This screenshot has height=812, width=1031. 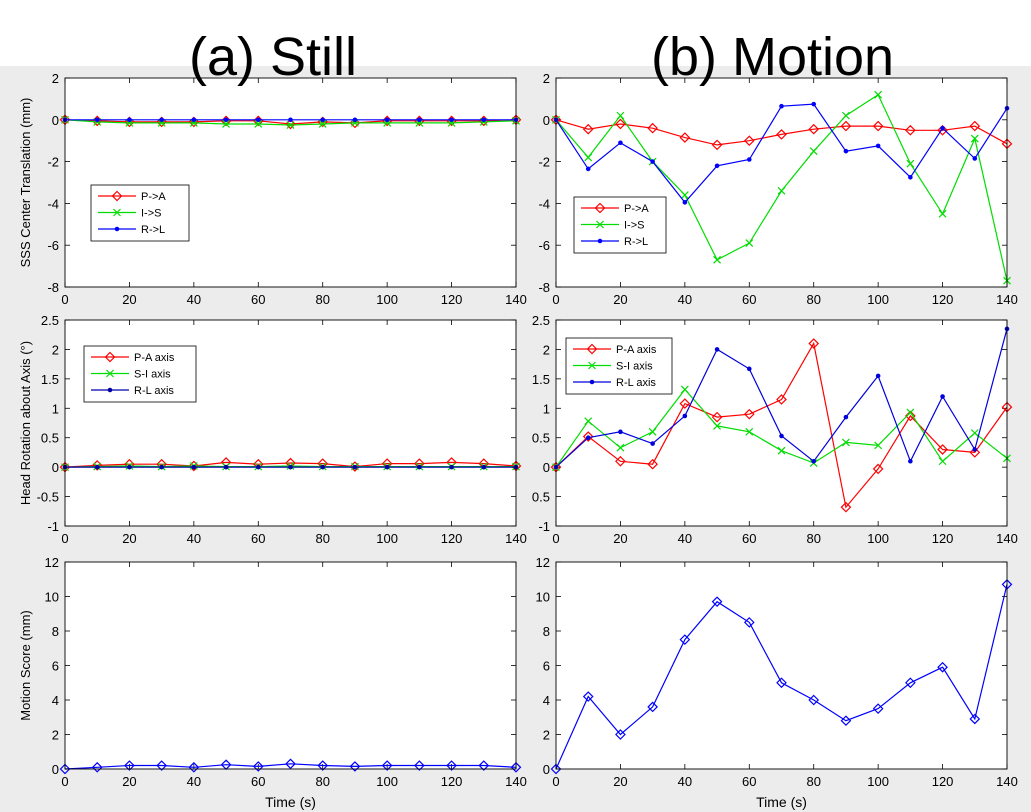 What do you see at coordinates (55, 631) in the screenshot?
I see `y-tick-label: 8` at bounding box center [55, 631].